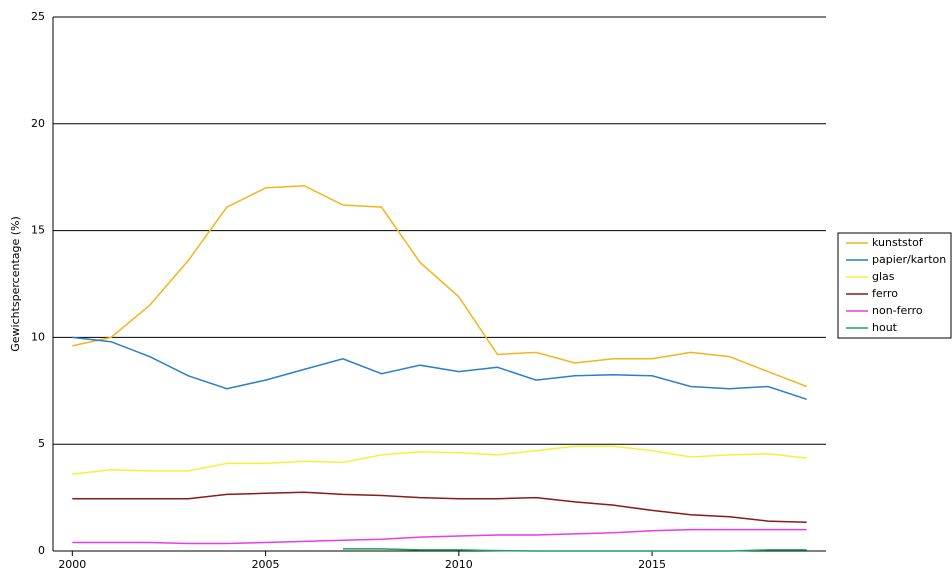 This screenshot has width=952, height=577. I want to click on y-tick-label: 25, so click(38, 16).